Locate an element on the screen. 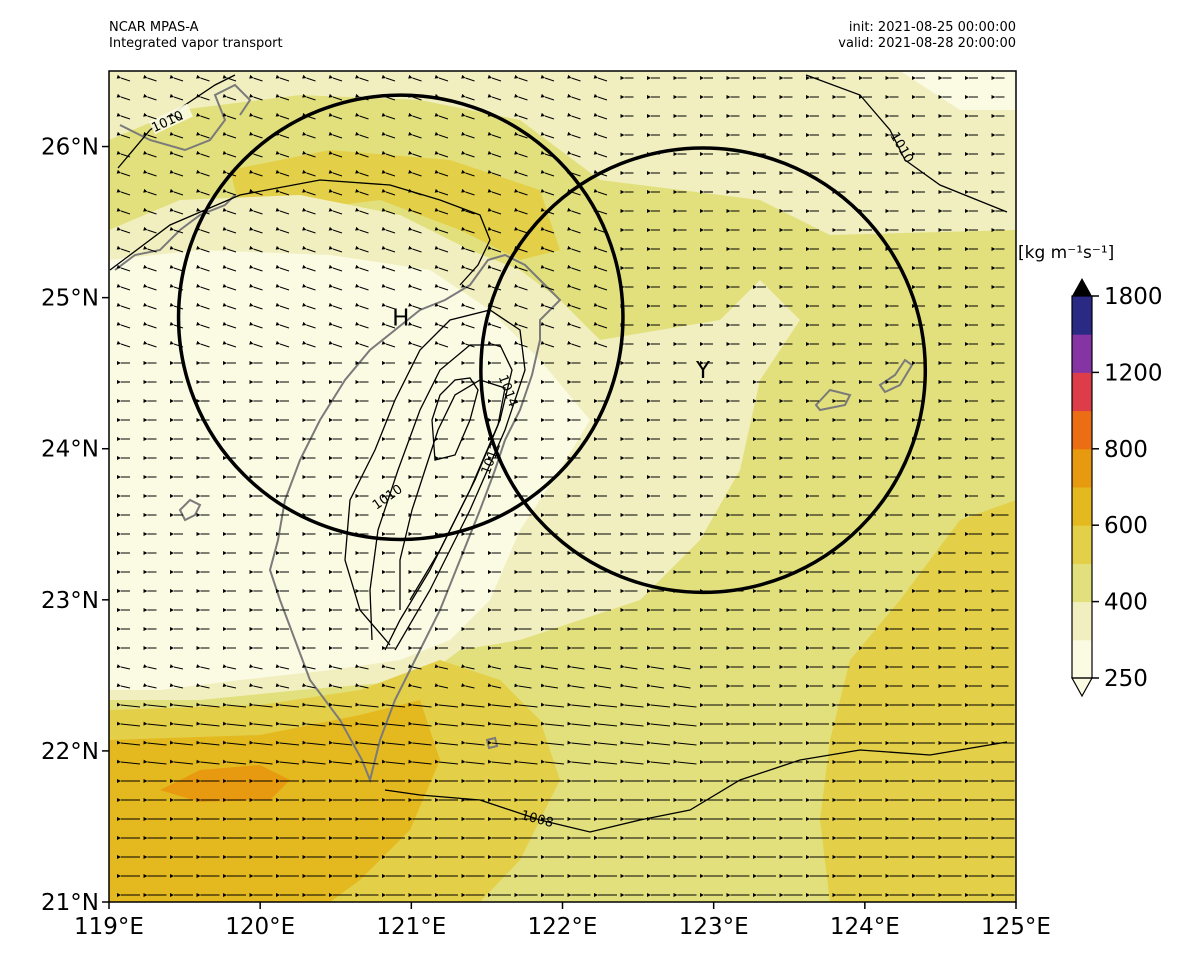  y-tick-label: 21°N is located at coordinates (70, 903).